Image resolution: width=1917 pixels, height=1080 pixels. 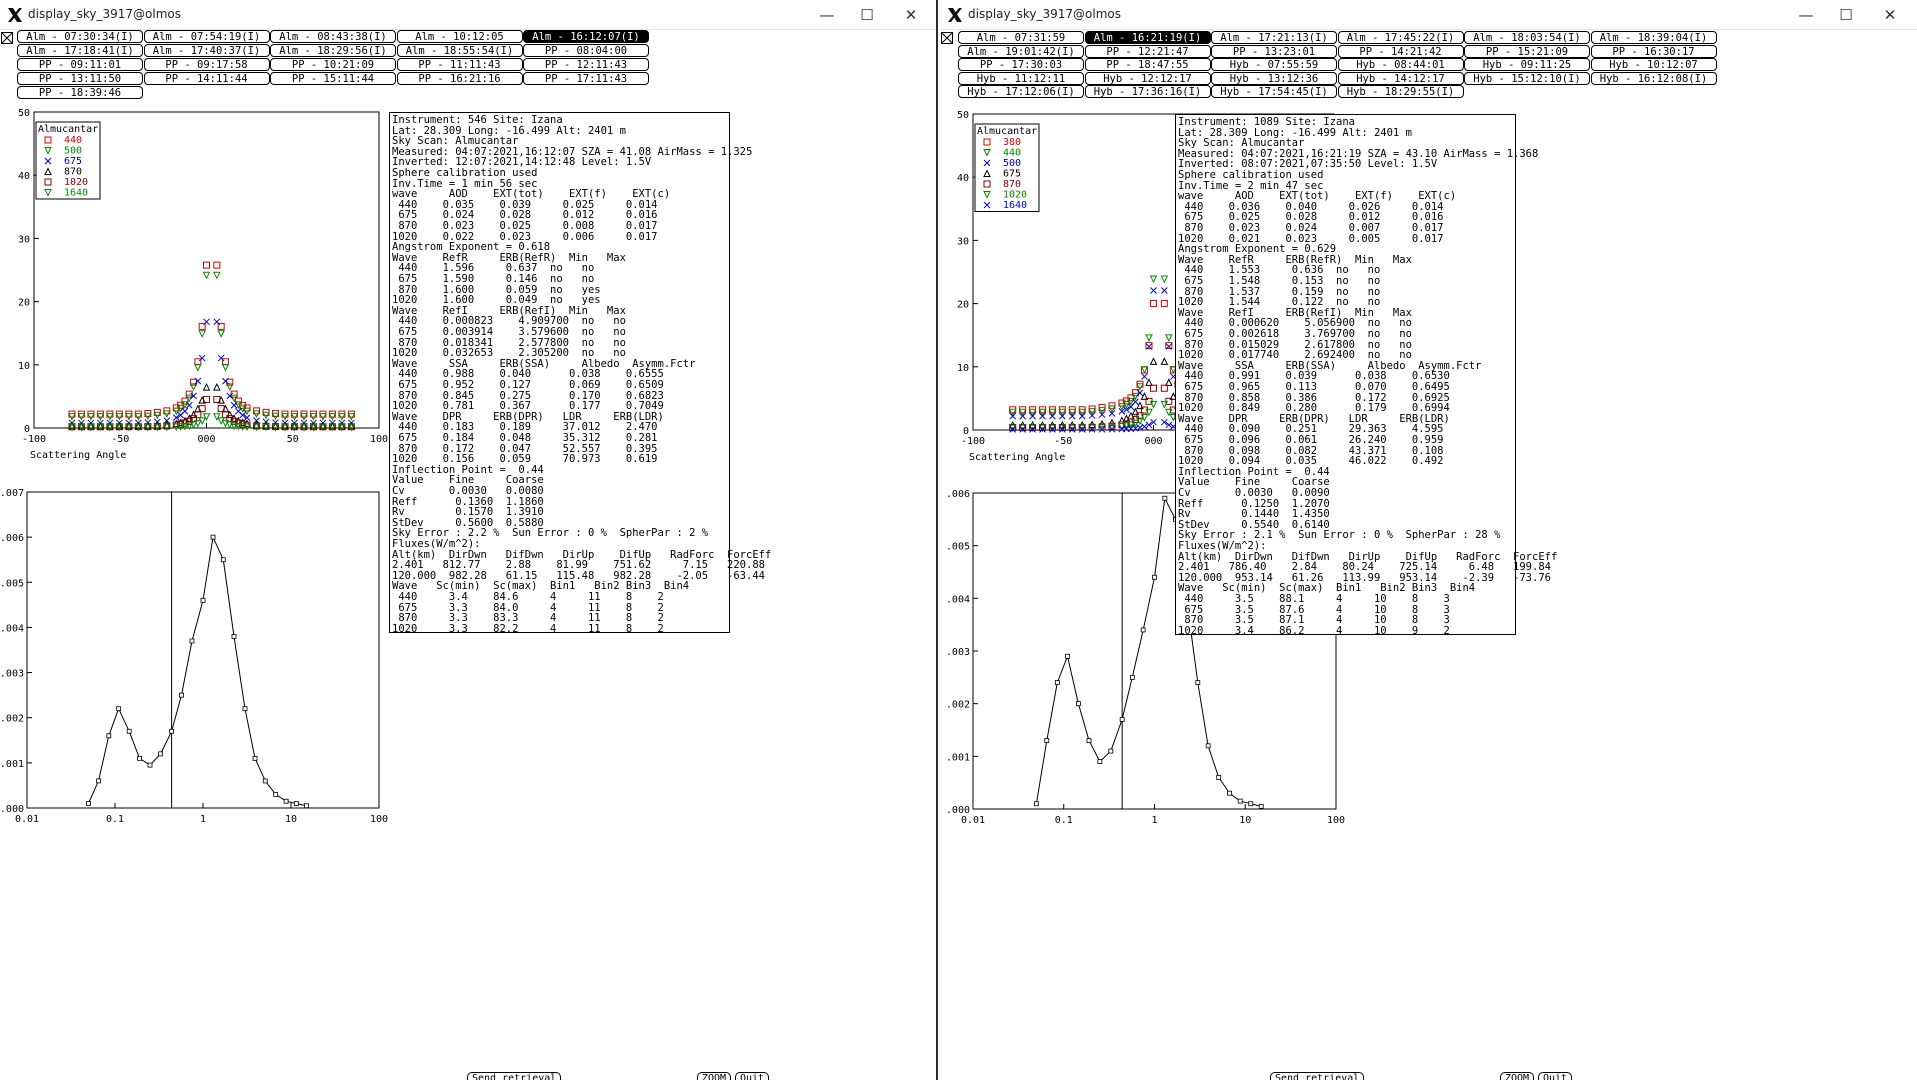 I want to click on run-button: PP - 09:17:58, so click(x=206, y=64).